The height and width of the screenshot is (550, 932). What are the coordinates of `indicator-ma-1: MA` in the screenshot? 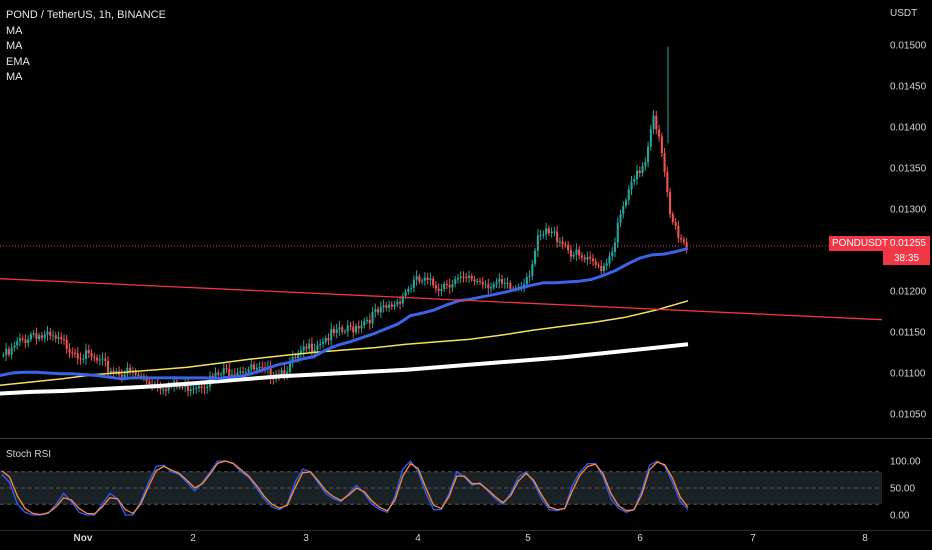 It's located at (14, 30).